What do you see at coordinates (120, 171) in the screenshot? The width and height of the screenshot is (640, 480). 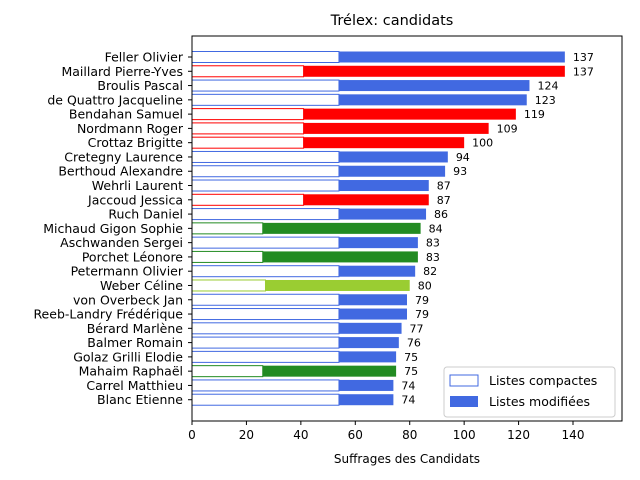 I see `category-label: Berthoud Alexandre` at bounding box center [120, 171].